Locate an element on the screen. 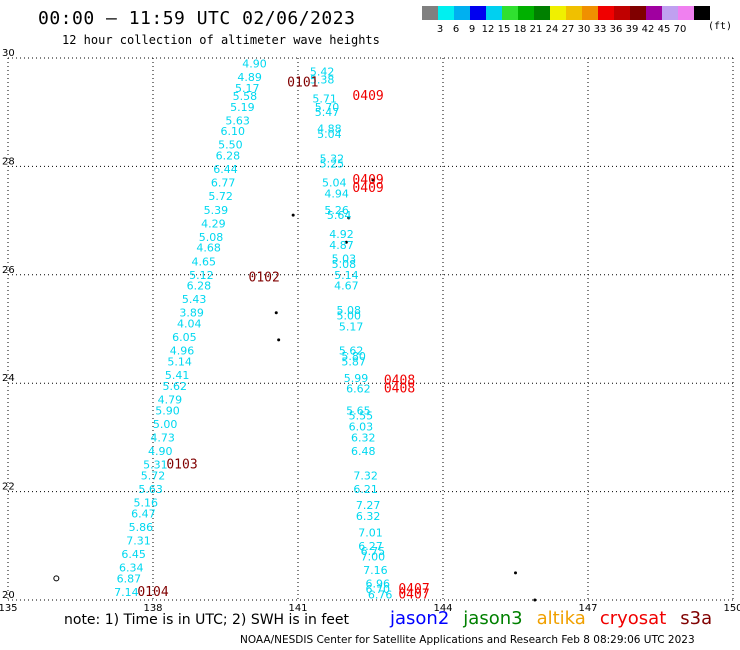 This screenshot has width=740, height=650. color-scale-label: 42 is located at coordinates (648, 29).